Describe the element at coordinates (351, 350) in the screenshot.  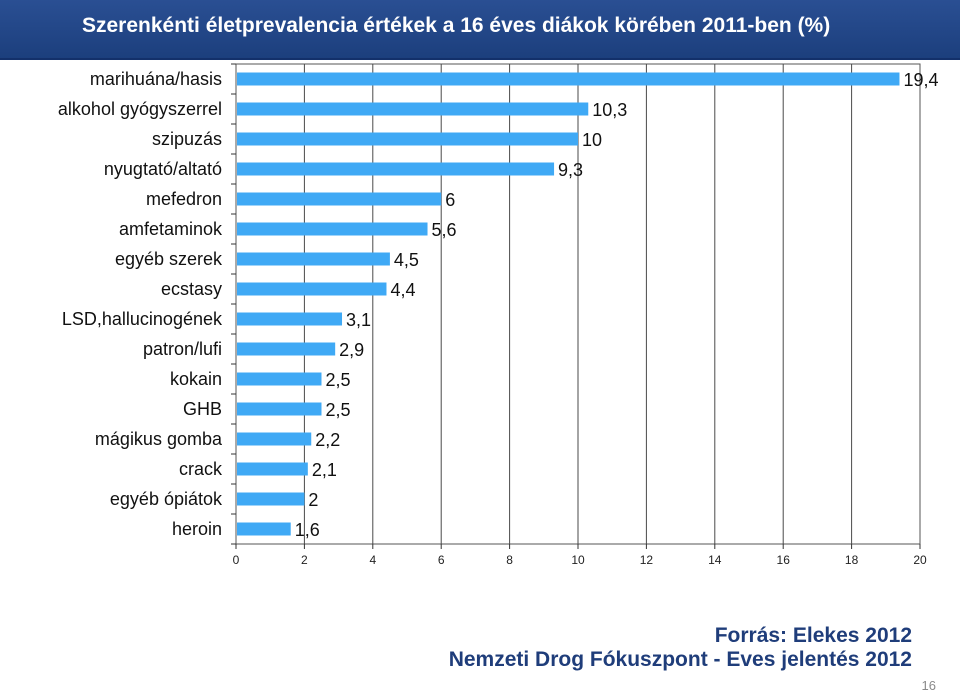
I see `value-label: 2,9` at that location.